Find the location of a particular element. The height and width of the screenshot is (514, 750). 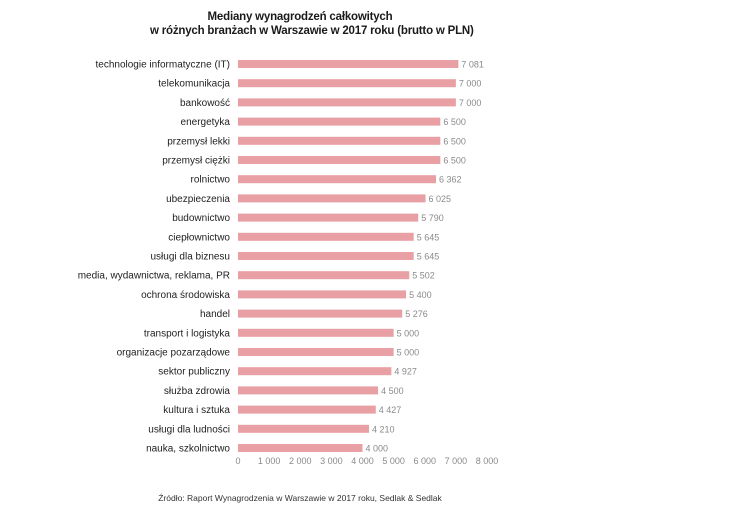

value-label: 4 210 is located at coordinates (383, 429).